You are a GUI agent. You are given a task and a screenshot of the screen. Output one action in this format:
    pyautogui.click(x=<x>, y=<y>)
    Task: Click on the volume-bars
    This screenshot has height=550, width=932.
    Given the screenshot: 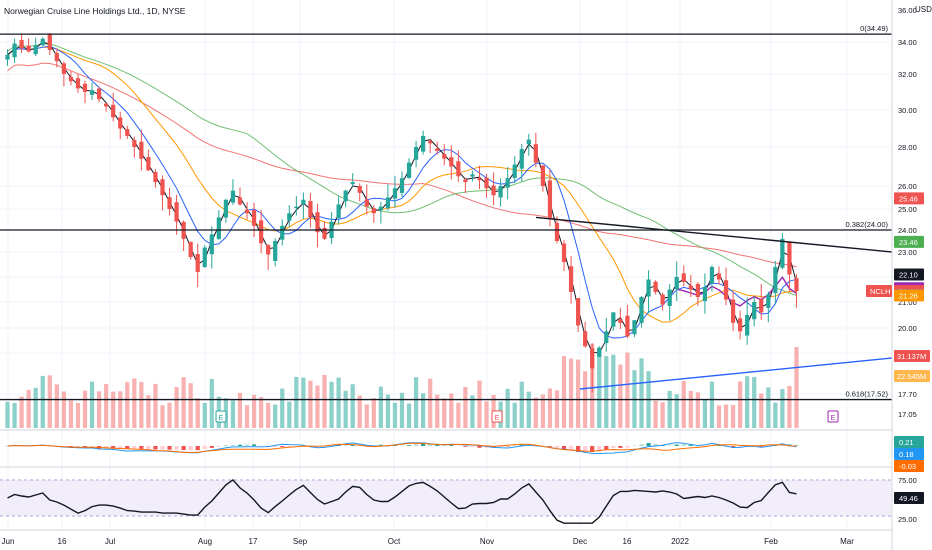 What is the action you would take?
    pyautogui.click(x=402, y=385)
    